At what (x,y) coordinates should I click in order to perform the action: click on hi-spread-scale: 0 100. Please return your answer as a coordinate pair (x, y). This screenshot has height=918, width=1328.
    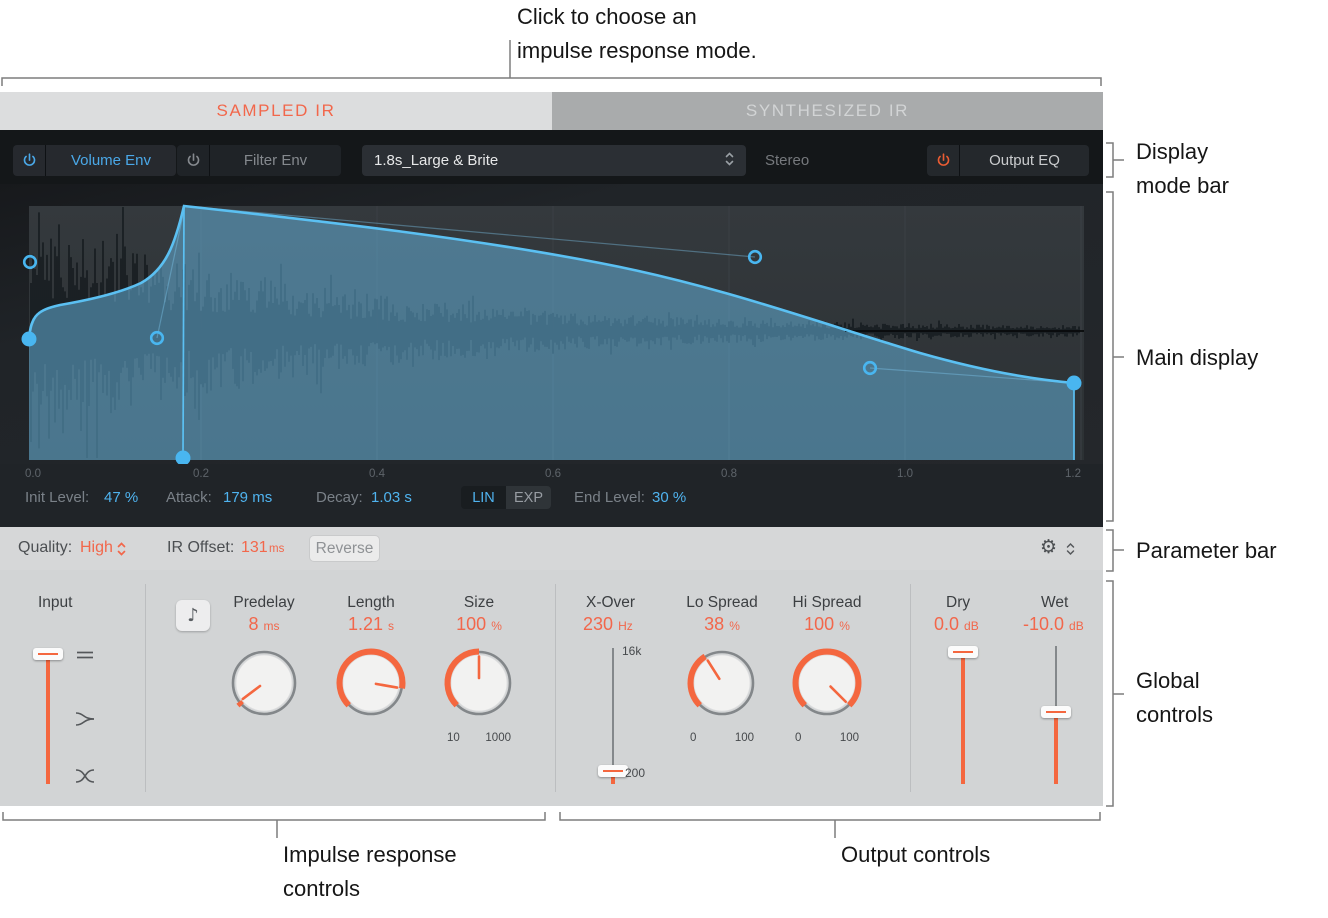
    Looking at the image, I should click on (827, 738).